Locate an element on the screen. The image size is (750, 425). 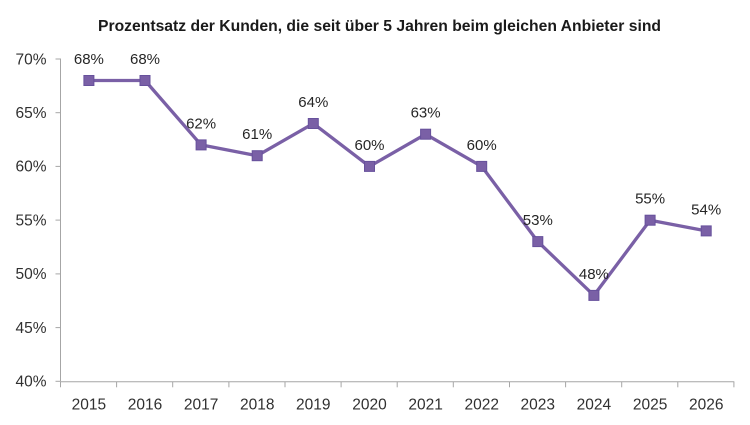
svg-text: 2024 is located at coordinates (594, 404).